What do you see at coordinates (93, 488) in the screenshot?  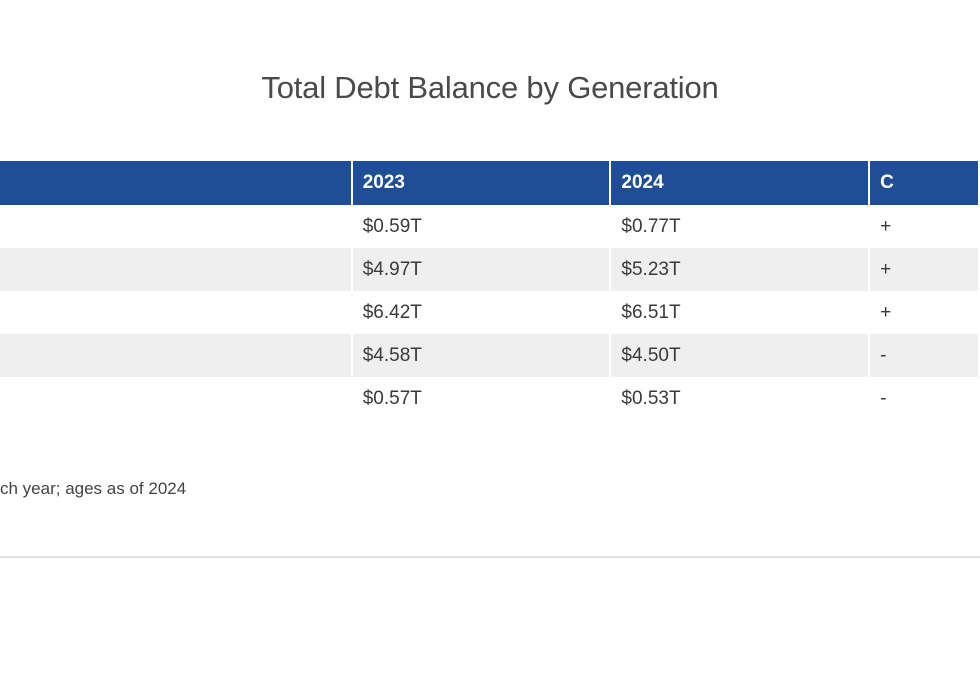 I see `table-footnote: ch year; ages as of 2024` at bounding box center [93, 488].